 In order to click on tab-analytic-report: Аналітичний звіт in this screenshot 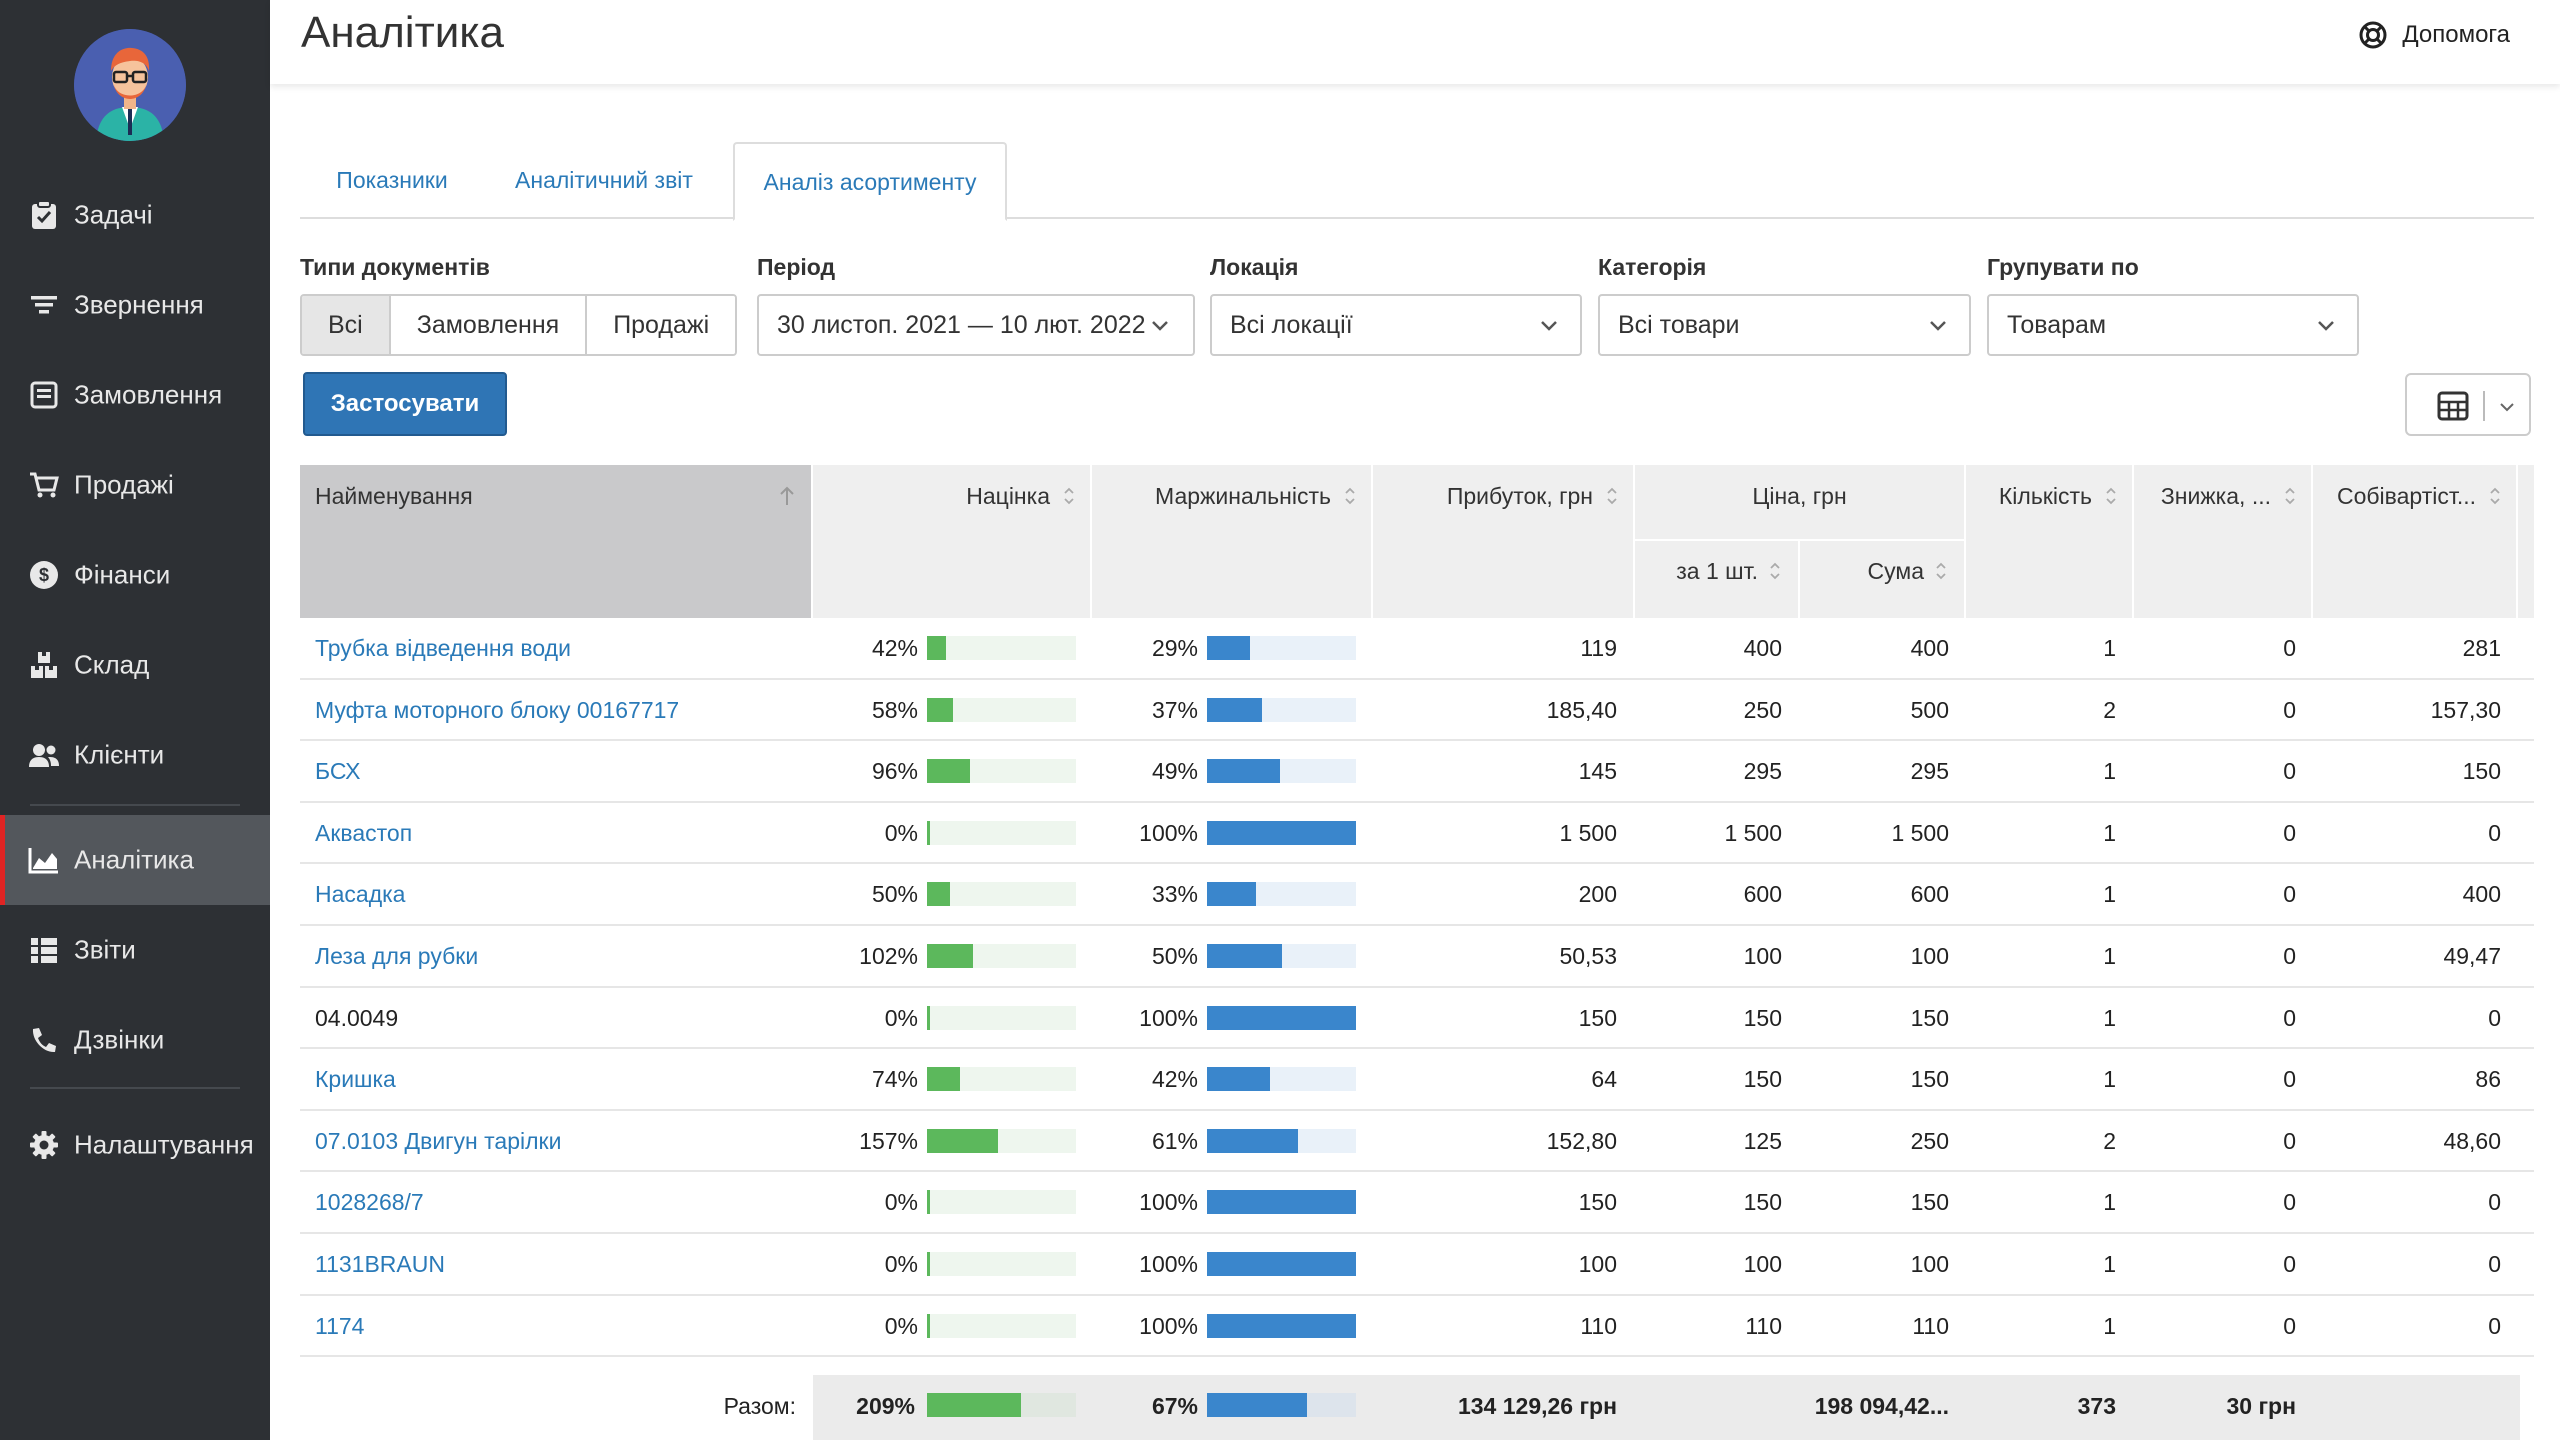, I will do `click(604, 180)`.